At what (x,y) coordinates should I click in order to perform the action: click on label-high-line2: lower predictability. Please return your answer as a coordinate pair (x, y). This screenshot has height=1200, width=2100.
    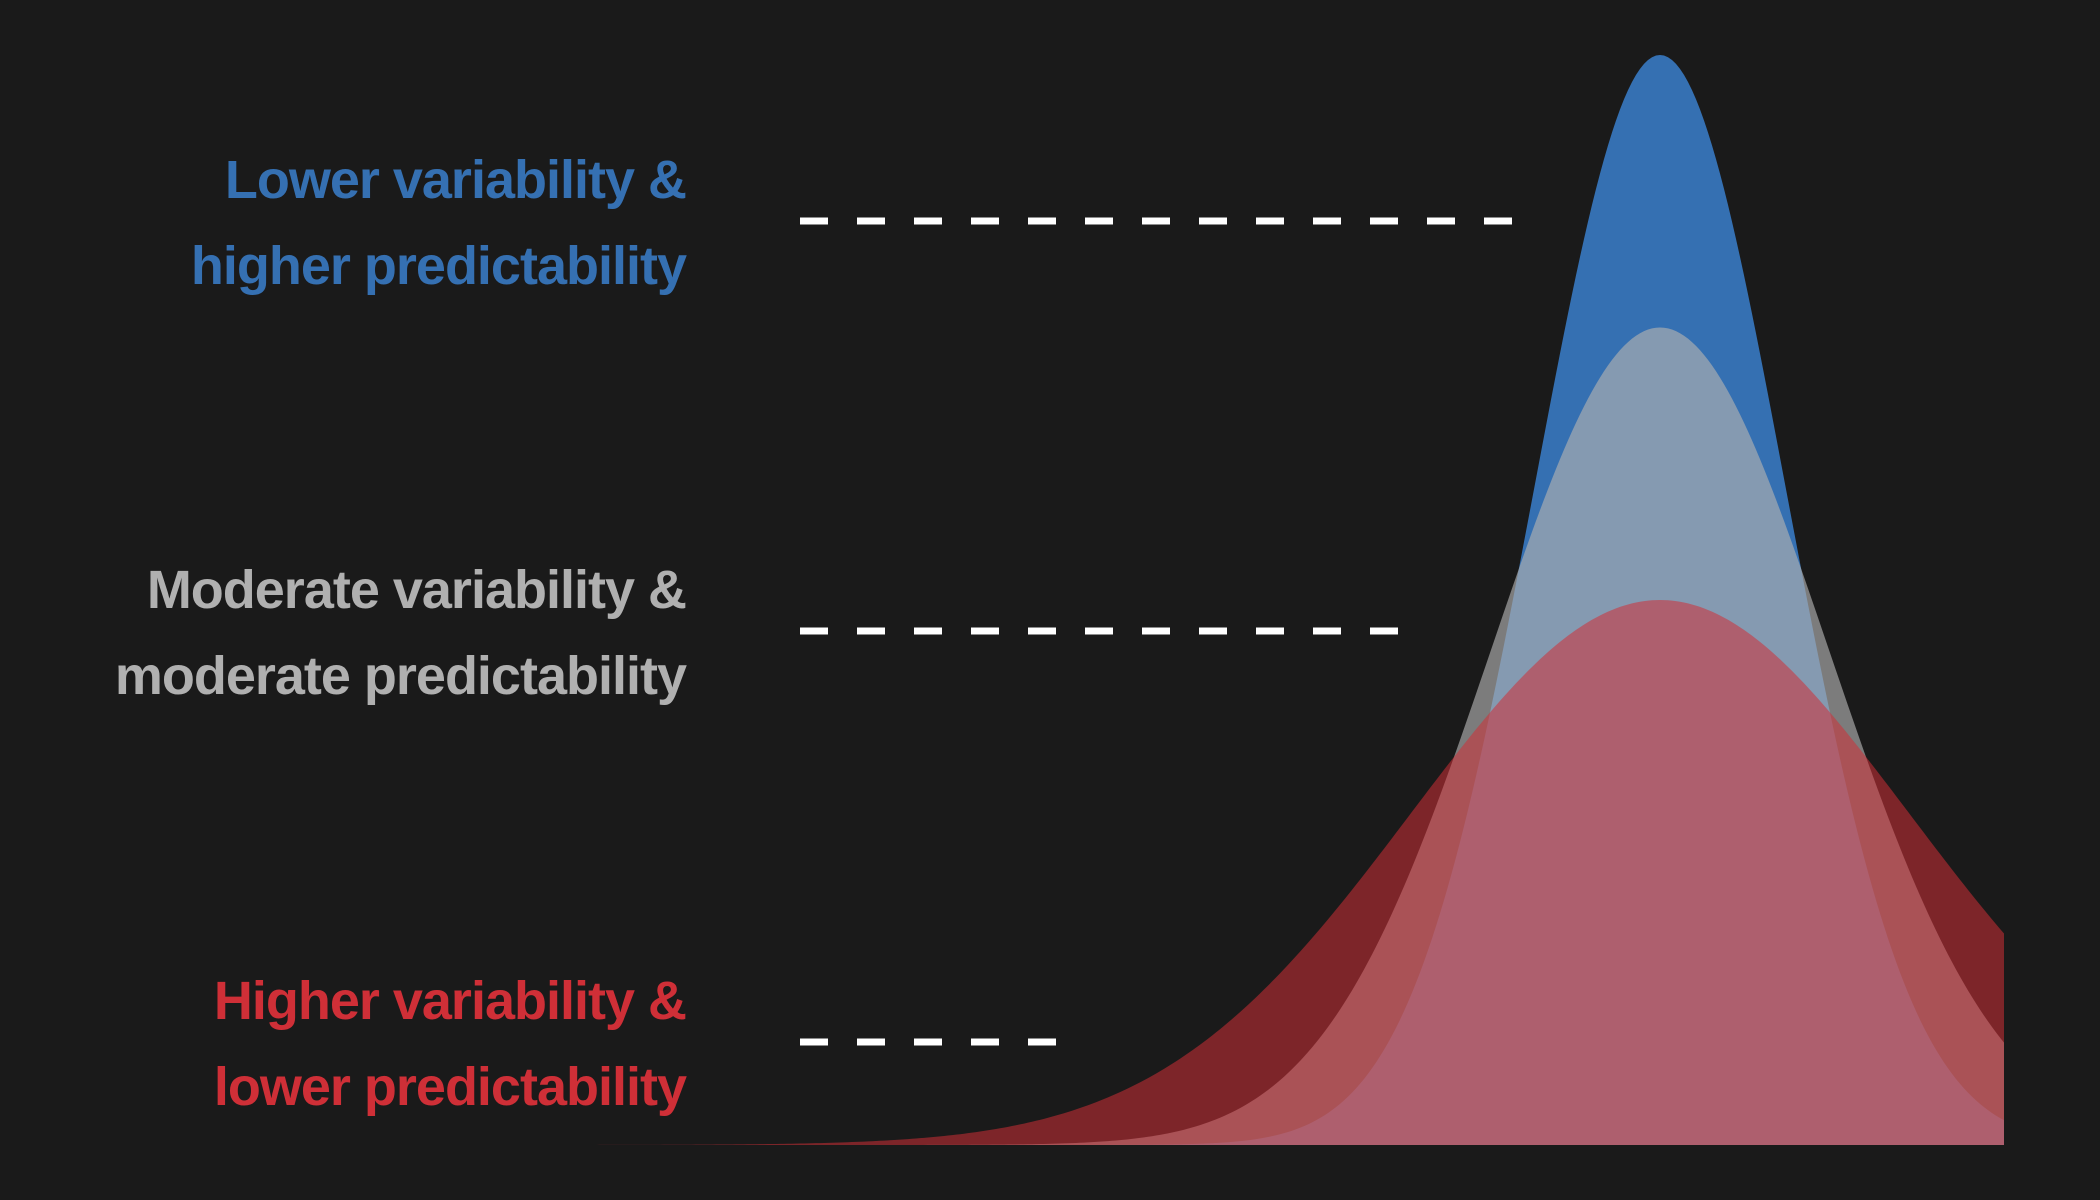
    Looking at the image, I should click on (450, 1087).